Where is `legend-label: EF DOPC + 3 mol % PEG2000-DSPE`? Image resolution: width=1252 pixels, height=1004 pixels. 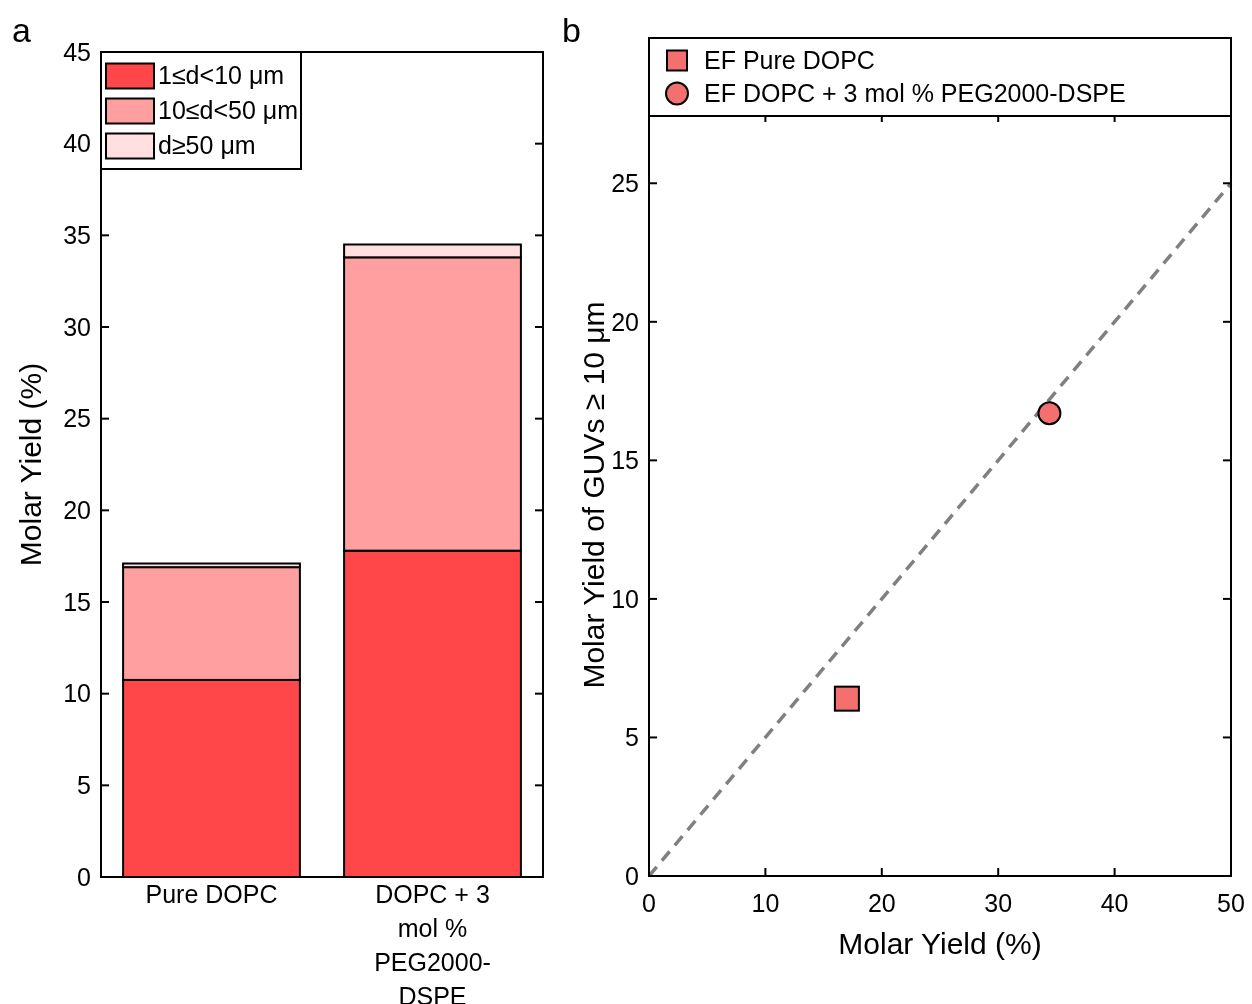
legend-label: EF DOPC + 3 mol % PEG2000-DSPE is located at coordinates (915, 93).